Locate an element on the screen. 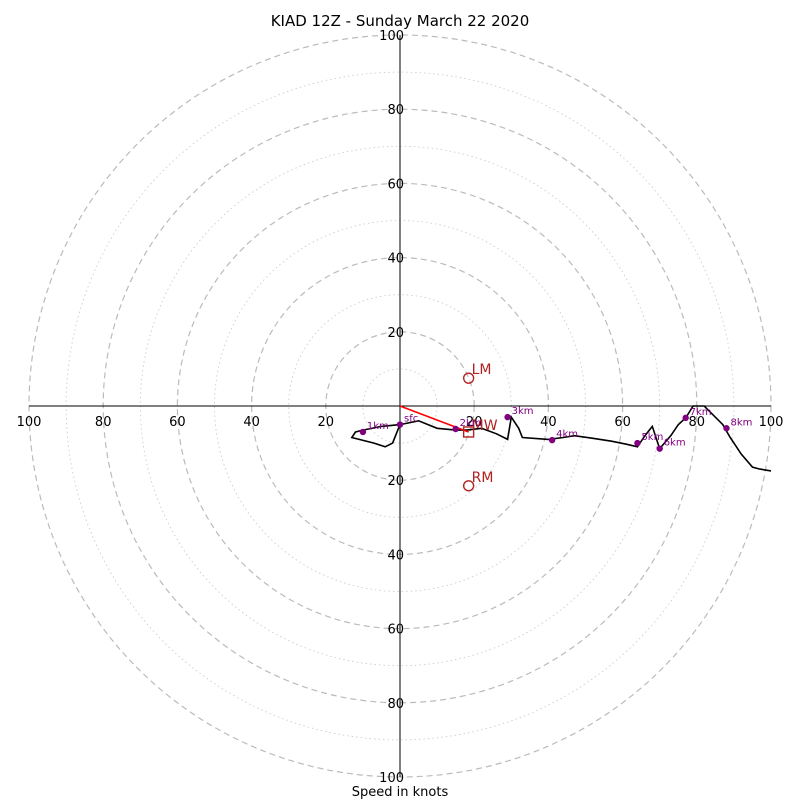 This screenshot has width=800, height=800. hodograph-trace is located at coordinates (561, 438).